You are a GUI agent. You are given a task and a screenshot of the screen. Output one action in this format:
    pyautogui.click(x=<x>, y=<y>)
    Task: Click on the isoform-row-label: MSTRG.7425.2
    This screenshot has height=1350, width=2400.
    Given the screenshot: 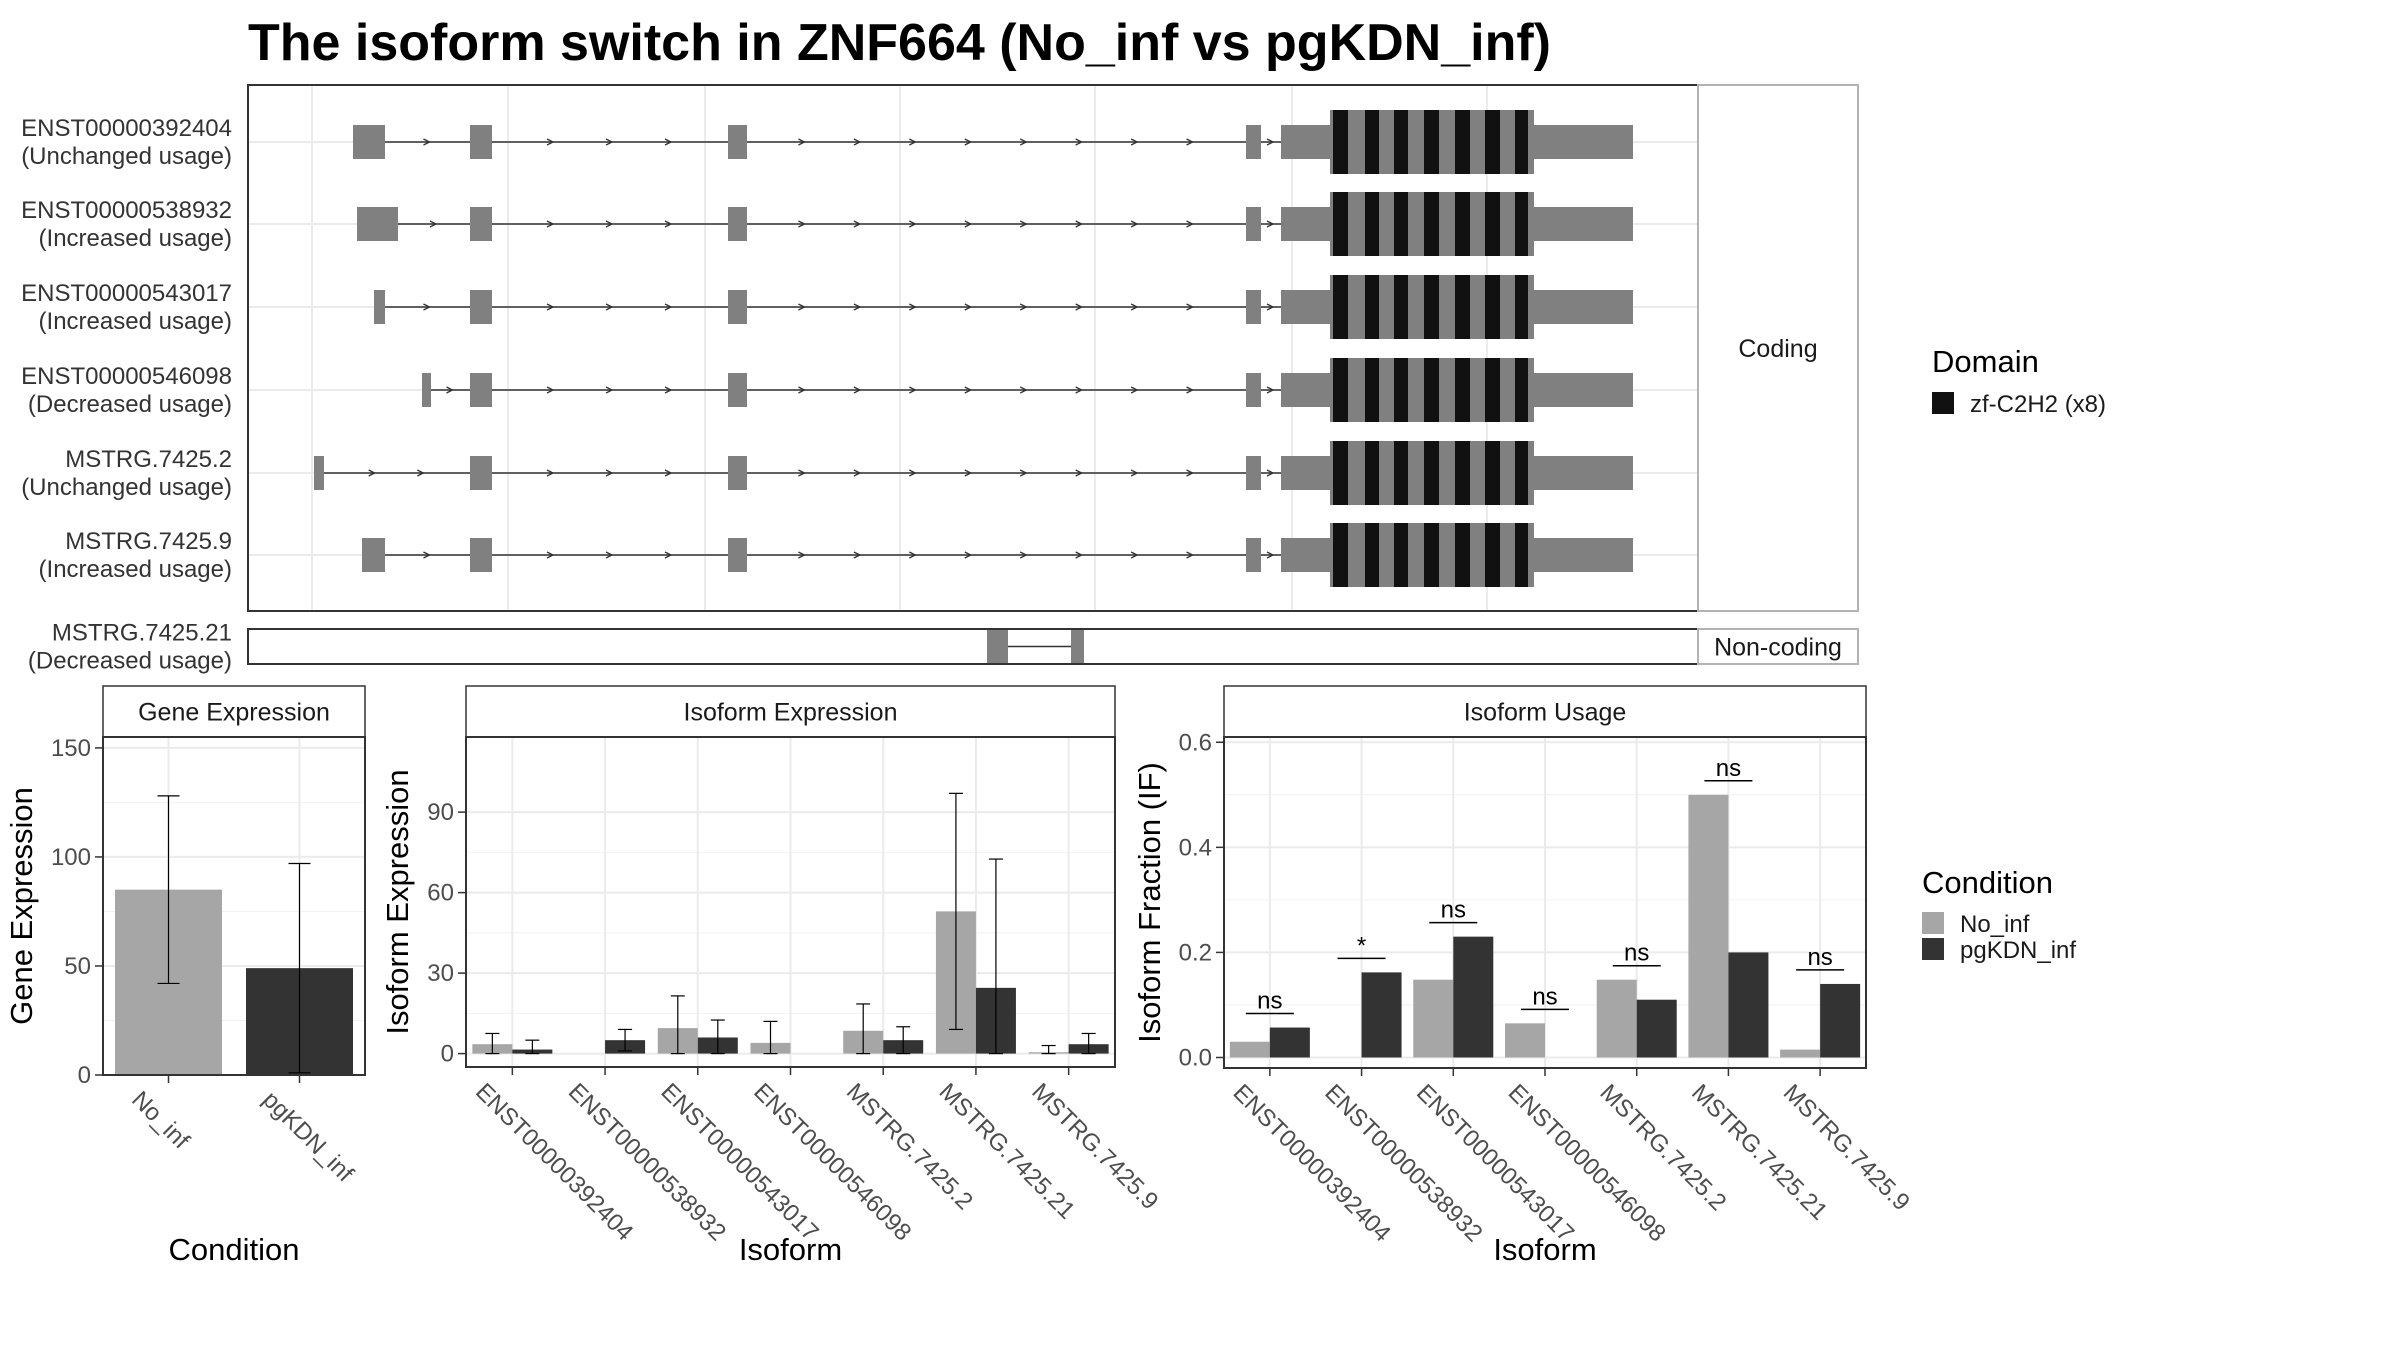 What is the action you would take?
    pyautogui.click(x=148, y=459)
    